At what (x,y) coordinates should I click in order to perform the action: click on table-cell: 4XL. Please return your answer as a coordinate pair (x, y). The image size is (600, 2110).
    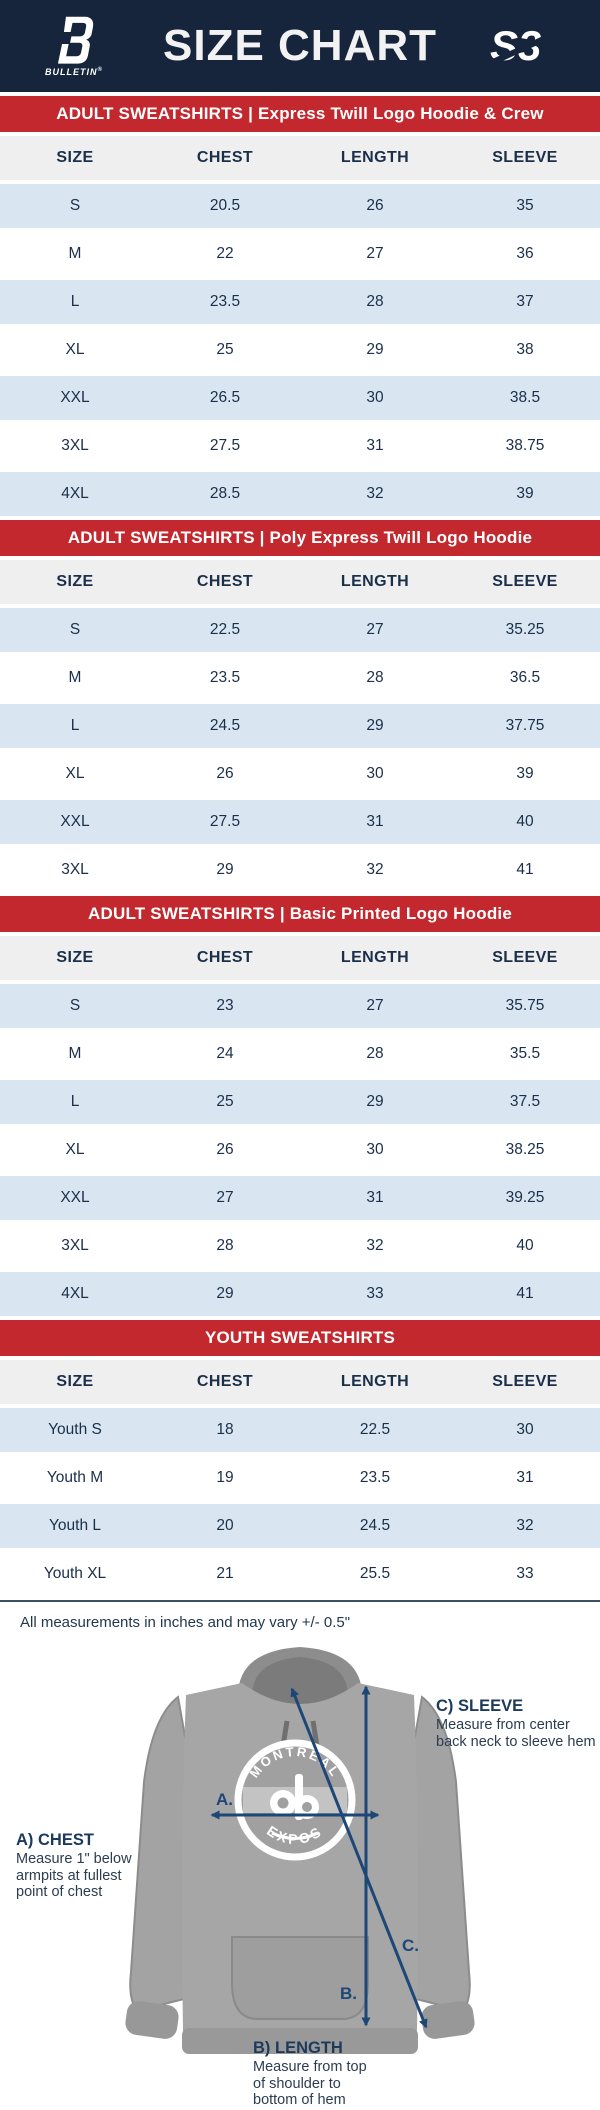
    Looking at the image, I should click on (75, 494).